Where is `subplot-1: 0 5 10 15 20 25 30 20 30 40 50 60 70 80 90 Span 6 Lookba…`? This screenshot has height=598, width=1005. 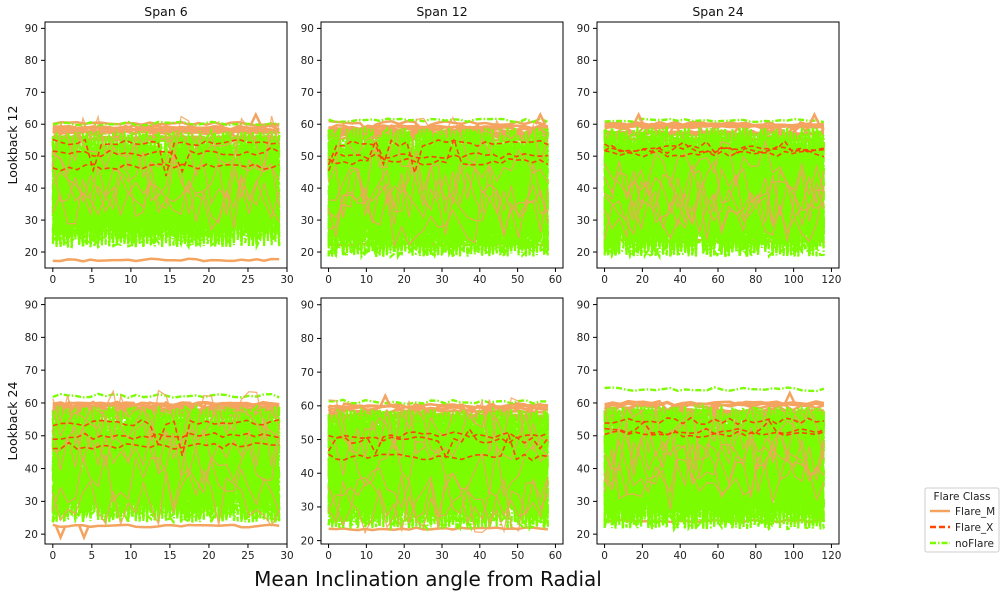
subplot-1: 0 5 10 15 20 25 30 20 30 40 50 60 70 80 90 Span 6 Lookba… is located at coordinates (149, 145).